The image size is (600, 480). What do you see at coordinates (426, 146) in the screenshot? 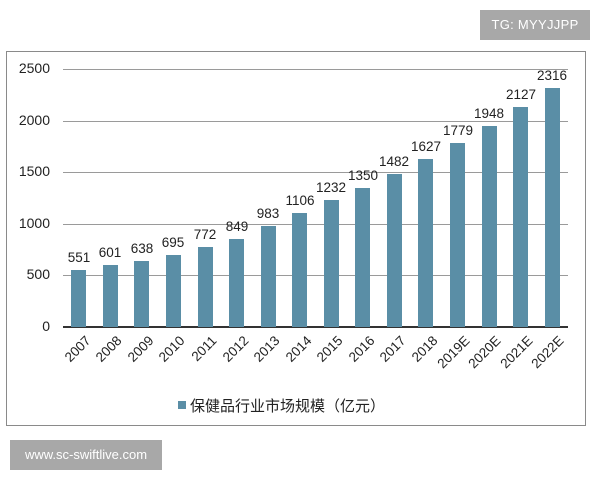
I see `bar-value-label: 1627` at bounding box center [426, 146].